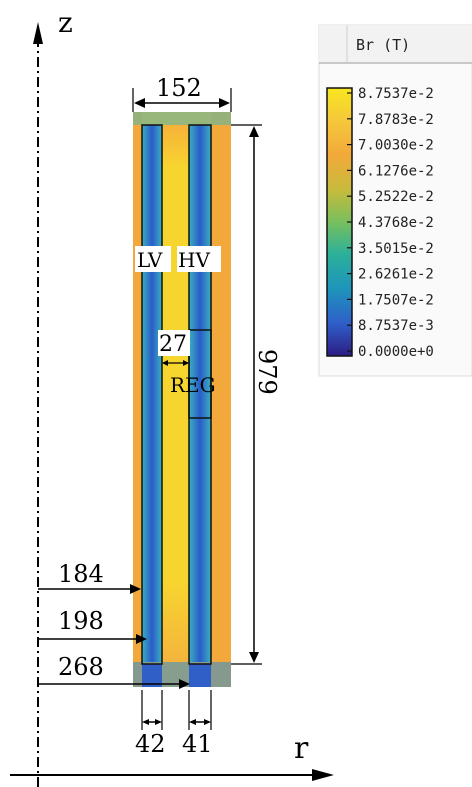 This screenshot has height=787, width=472. I want to click on colorbar-tick-label: 2.6261e-2, so click(396, 275).